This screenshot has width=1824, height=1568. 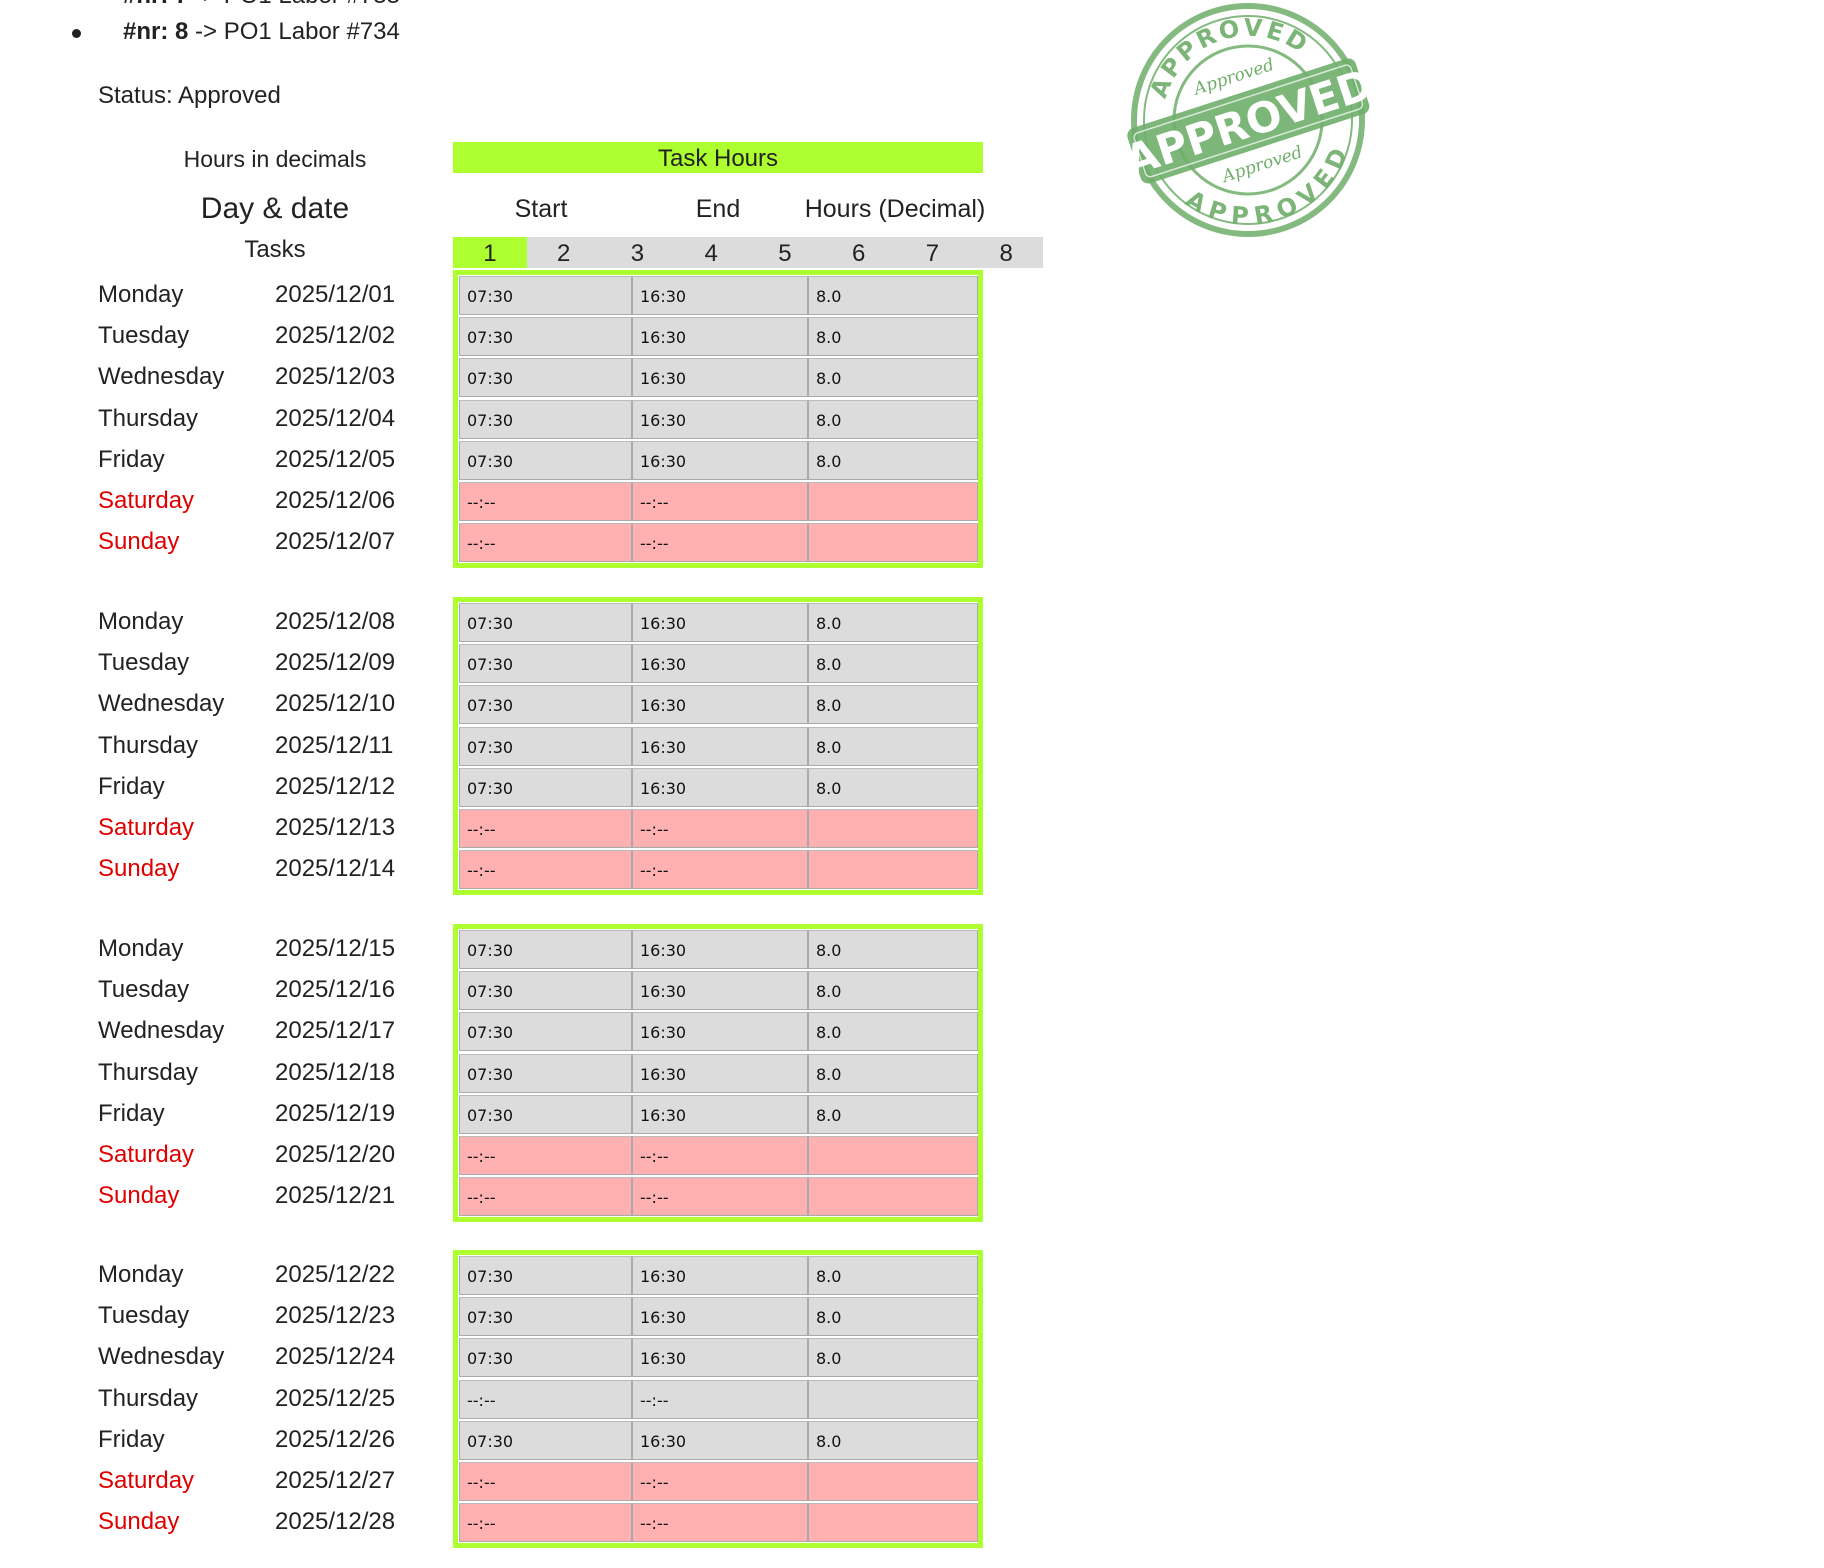 What do you see at coordinates (718, 209) in the screenshot?
I see `column-end: End` at bounding box center [718, 209].